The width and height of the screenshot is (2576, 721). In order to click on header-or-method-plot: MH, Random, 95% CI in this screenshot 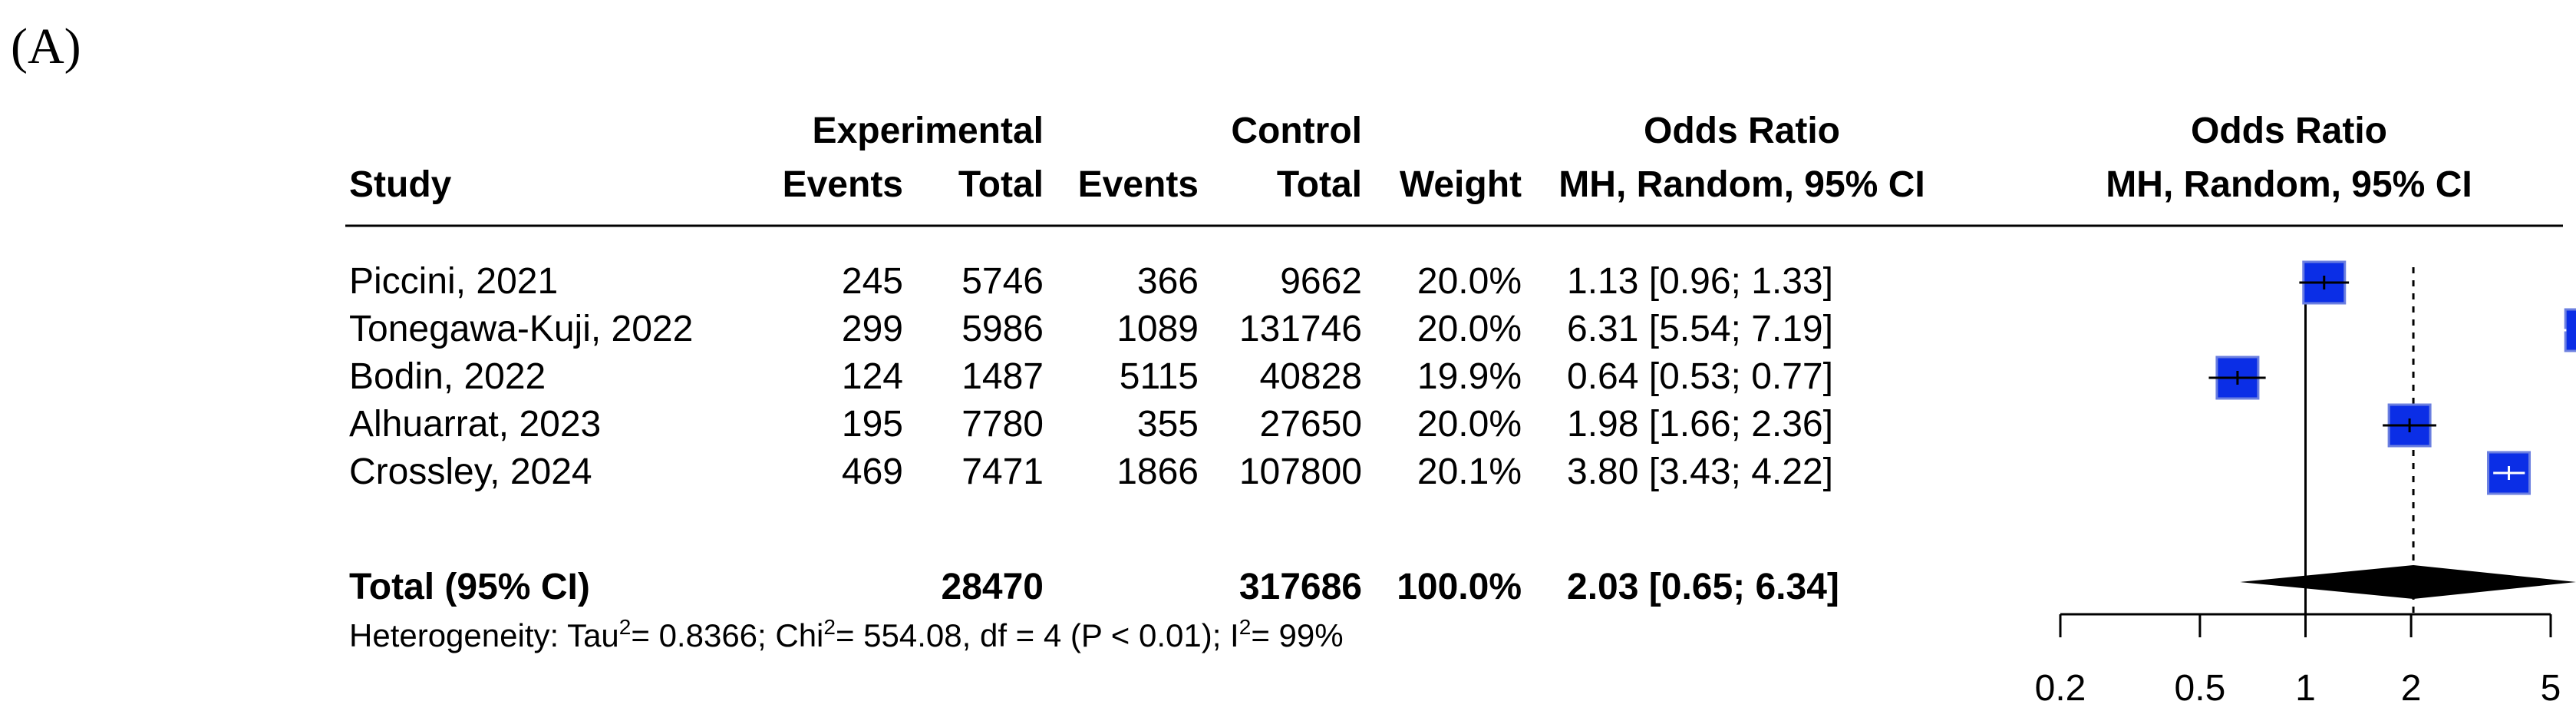, I will do `click(2289, 184)`.